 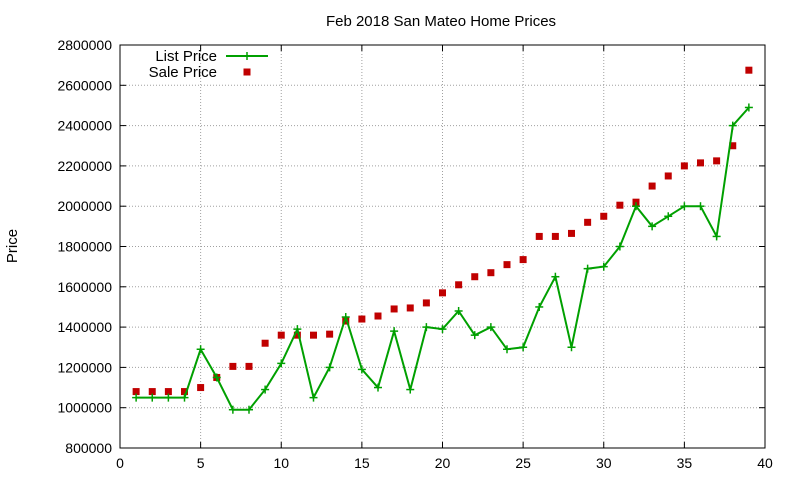 I want to click on y-tick-label: 800000, so click(x=88, y=448).